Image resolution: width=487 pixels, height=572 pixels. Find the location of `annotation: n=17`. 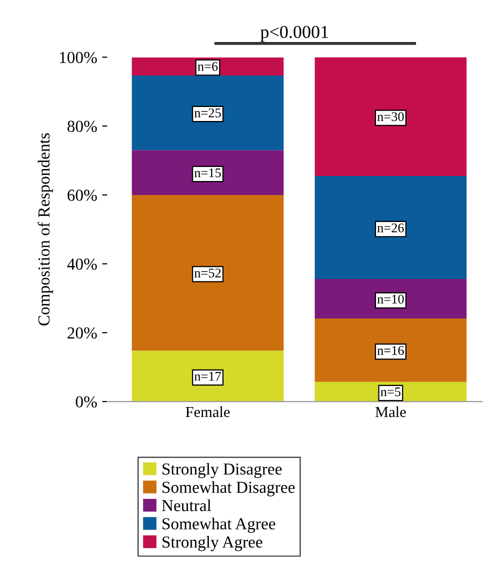

annotation: n=17 is located at coordinates (207, 376).